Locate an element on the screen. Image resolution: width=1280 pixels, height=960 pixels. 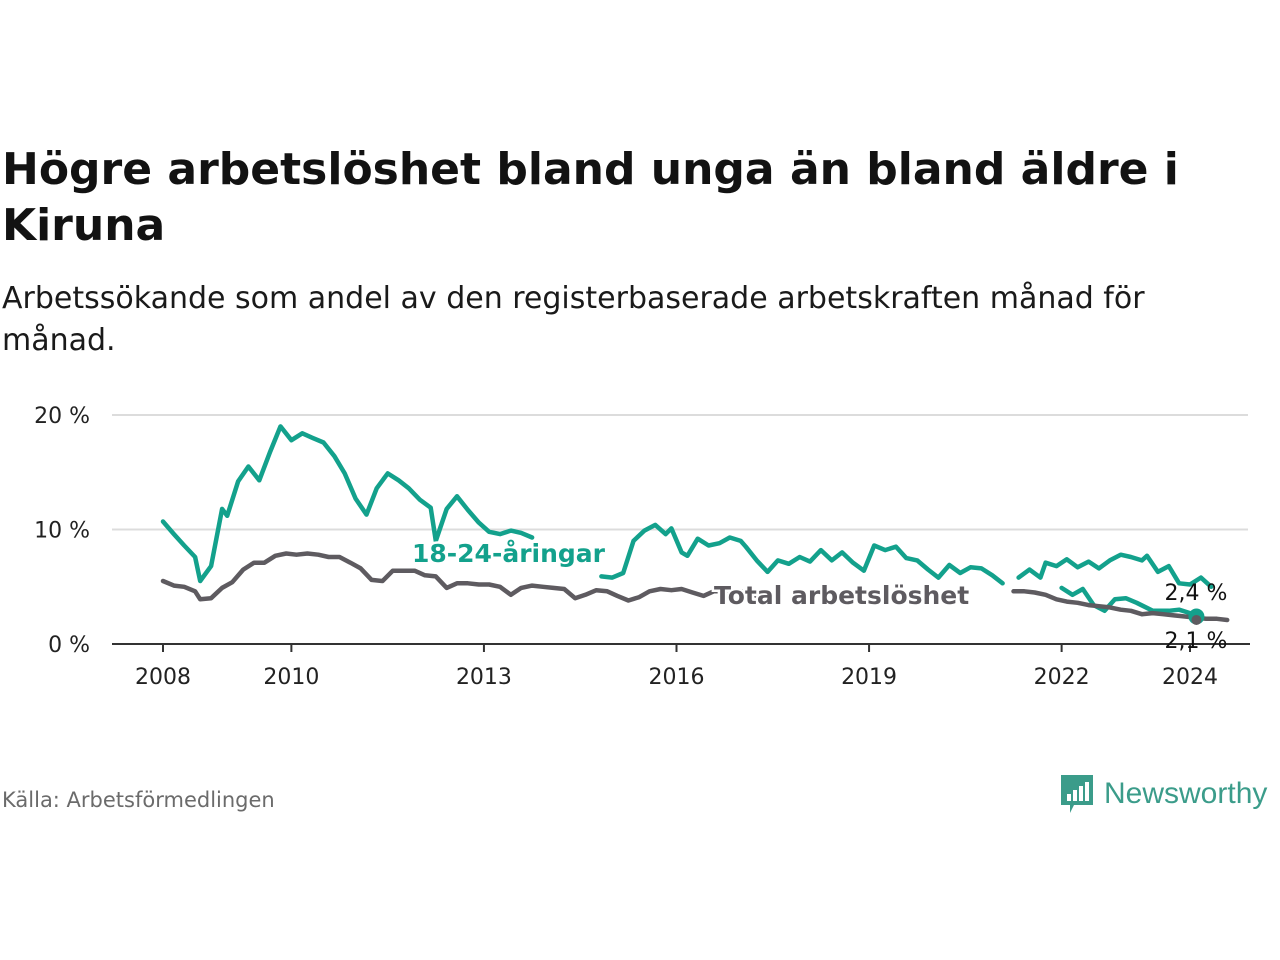
newsworthy-logo-icon is located at coordinates (1077, 794).